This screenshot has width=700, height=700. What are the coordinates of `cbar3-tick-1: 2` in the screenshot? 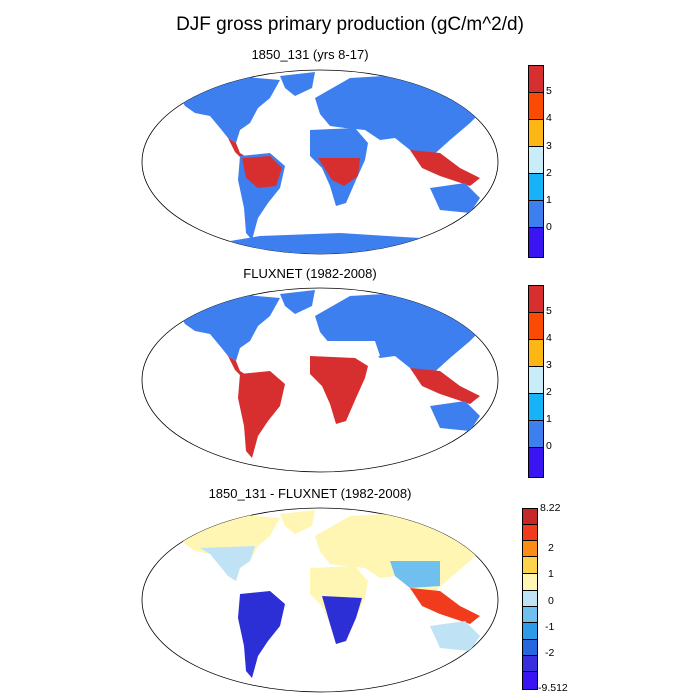 It's located at (551, 548).